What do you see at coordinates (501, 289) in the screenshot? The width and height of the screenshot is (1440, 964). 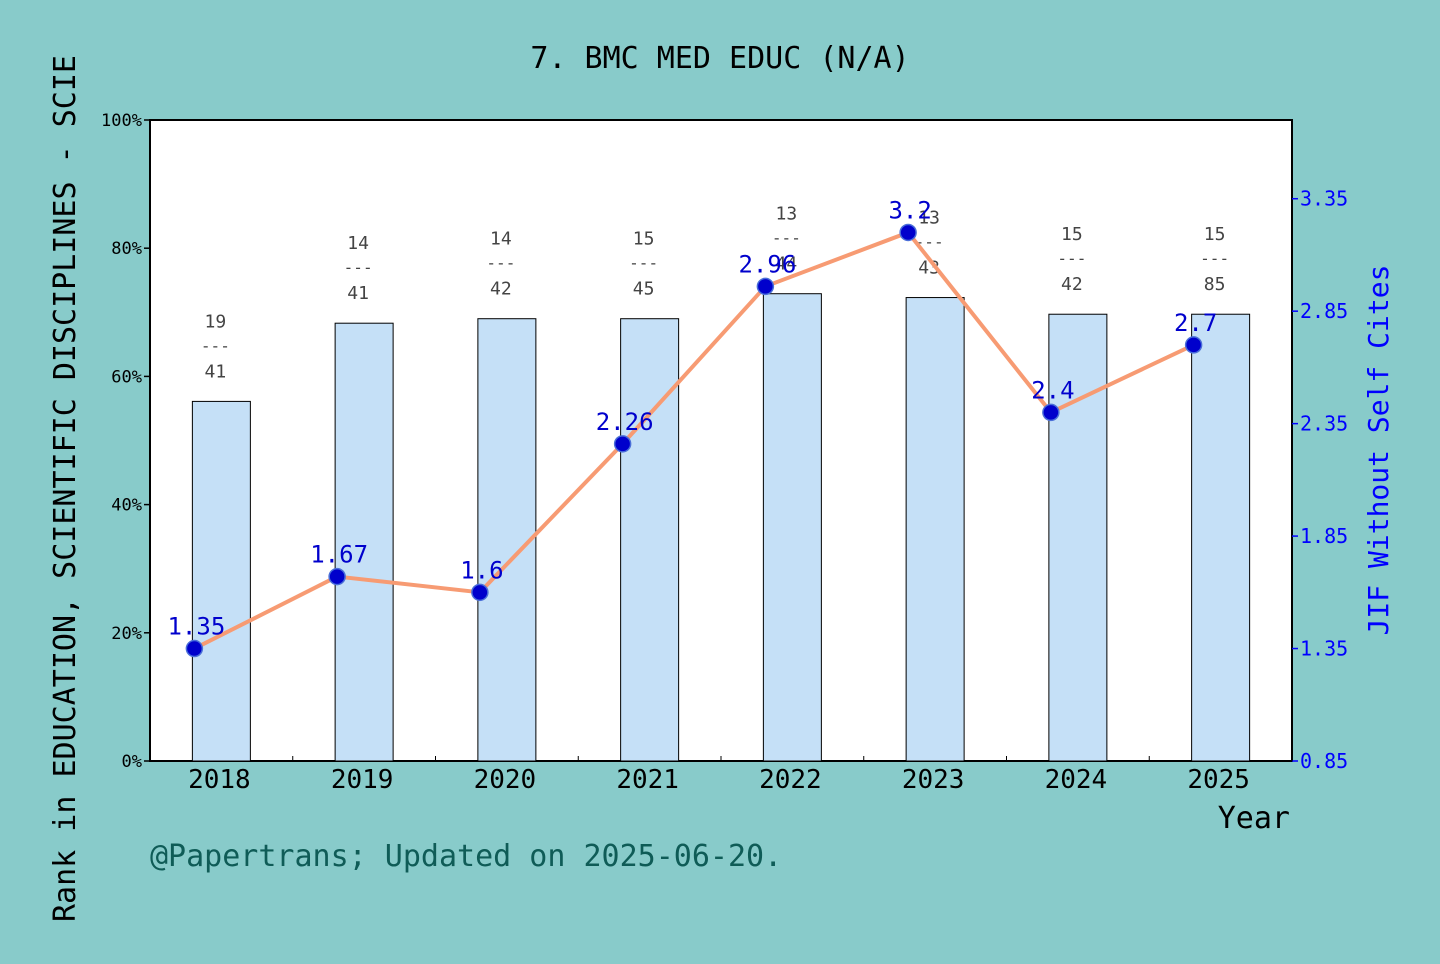 I see `rank-label-2020-total: 42` at bounding box center [501, 289].